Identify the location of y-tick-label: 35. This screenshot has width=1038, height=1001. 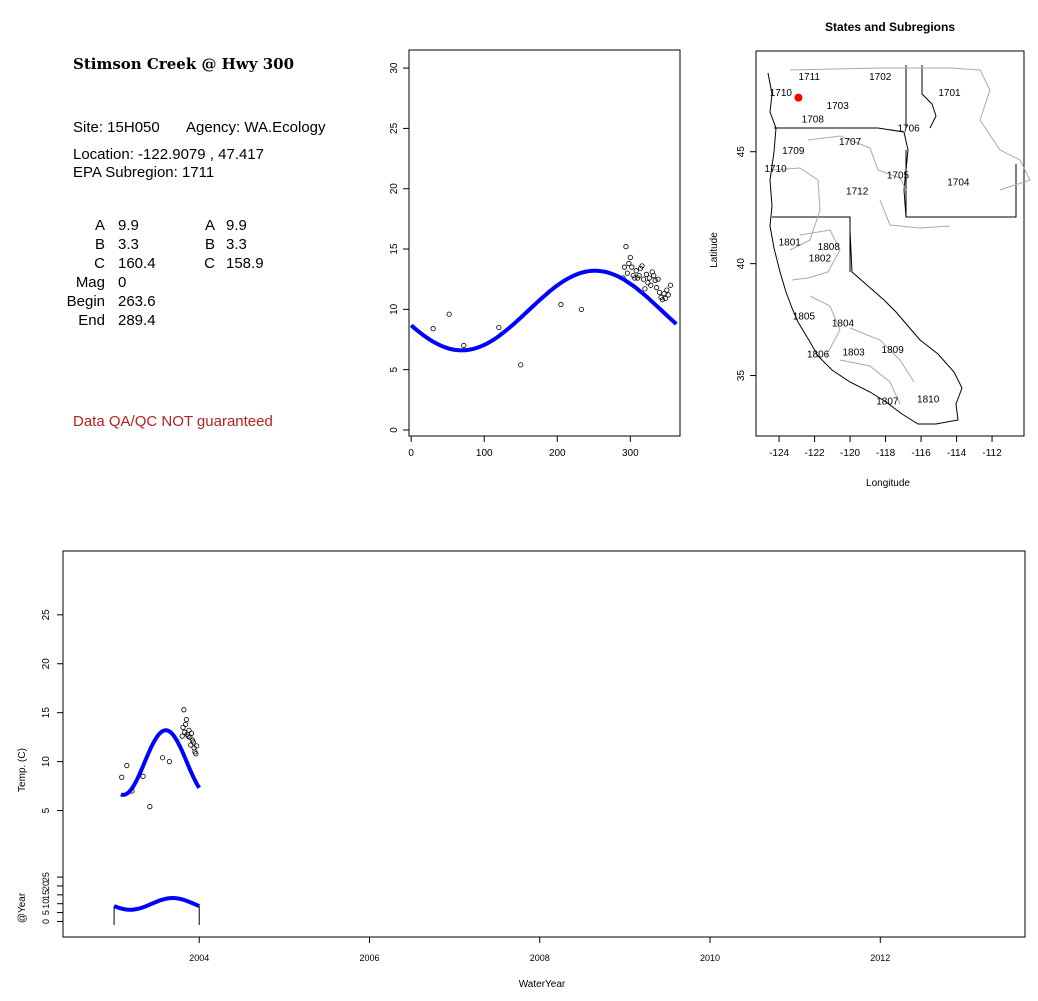
(741, 376).